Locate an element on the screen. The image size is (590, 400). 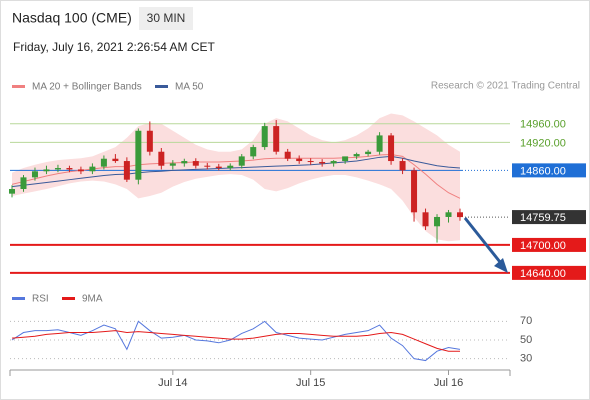
level-label: 14759.75 is located at coordinates (543, 218).